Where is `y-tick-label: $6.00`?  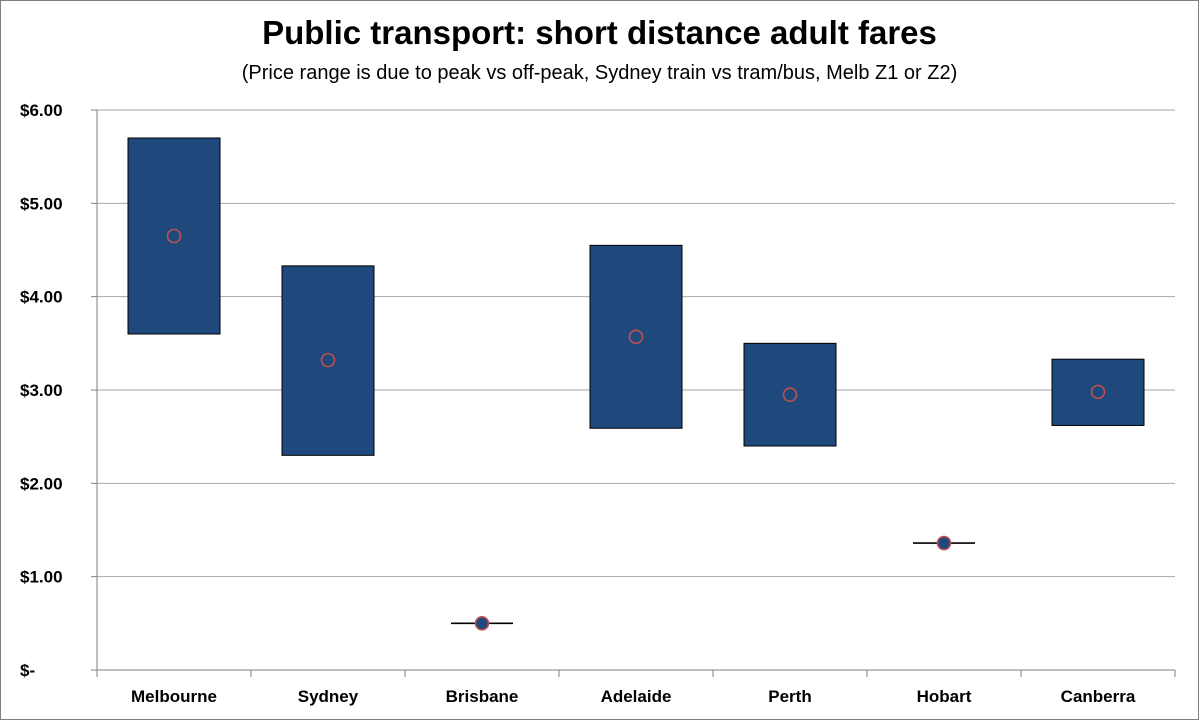 y-tick-label: $6.00 is located at coordinates (41, 110).